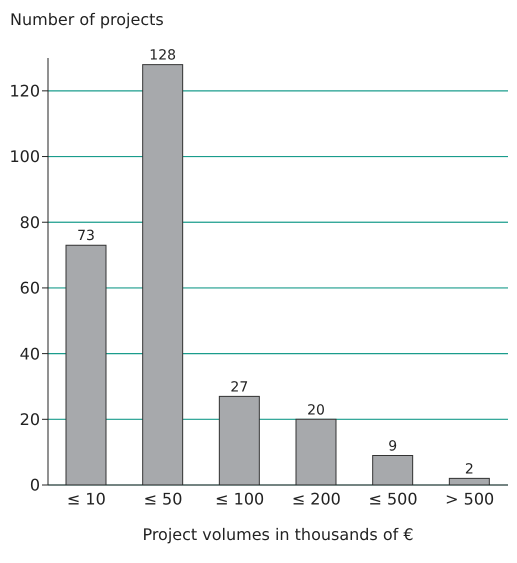 The height and width of the screenshot is (563, 517). What do you see at coordinates (87, 19) in the screenshot?
I see `y-axis-title: Number of projects` at bounding box center [87, 19].